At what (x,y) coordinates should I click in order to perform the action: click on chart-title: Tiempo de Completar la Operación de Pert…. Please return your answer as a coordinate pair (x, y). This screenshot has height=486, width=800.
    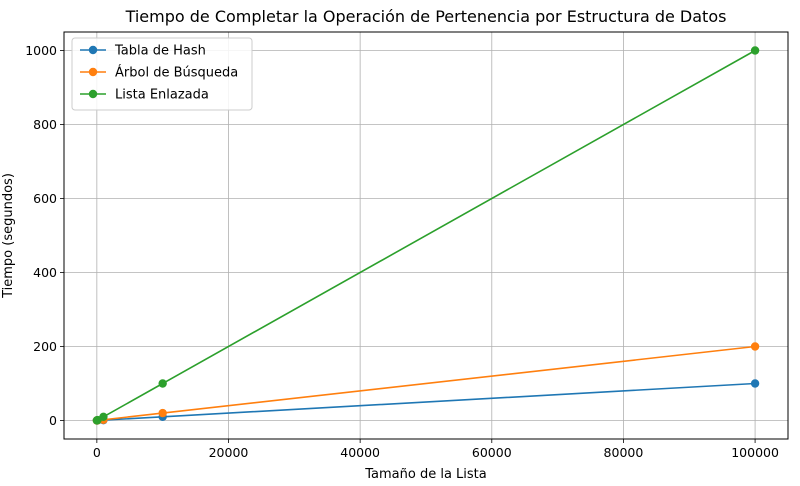
    Looking at the image, I should click on (426, 16).